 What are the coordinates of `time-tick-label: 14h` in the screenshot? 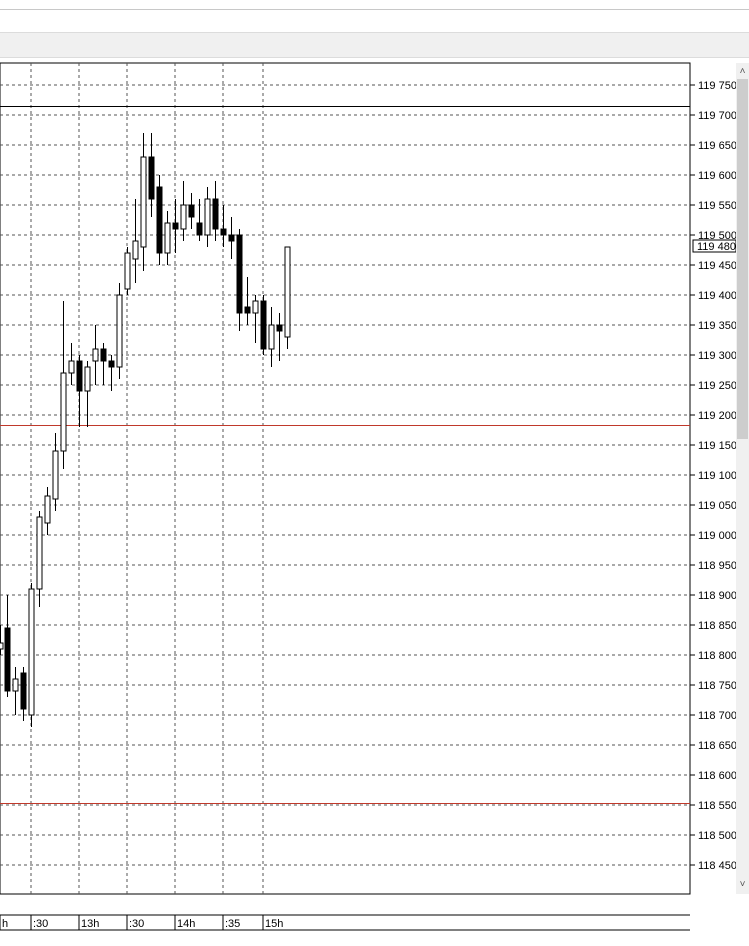 It's located at (186, 924).